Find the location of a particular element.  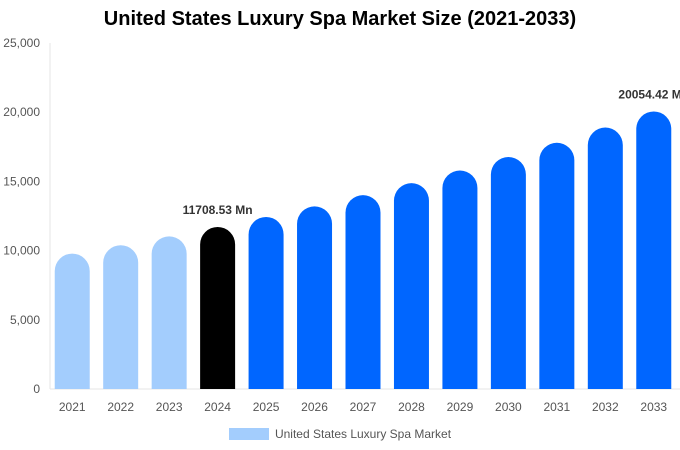

legend-swatch is located at coordinates (248, 433).